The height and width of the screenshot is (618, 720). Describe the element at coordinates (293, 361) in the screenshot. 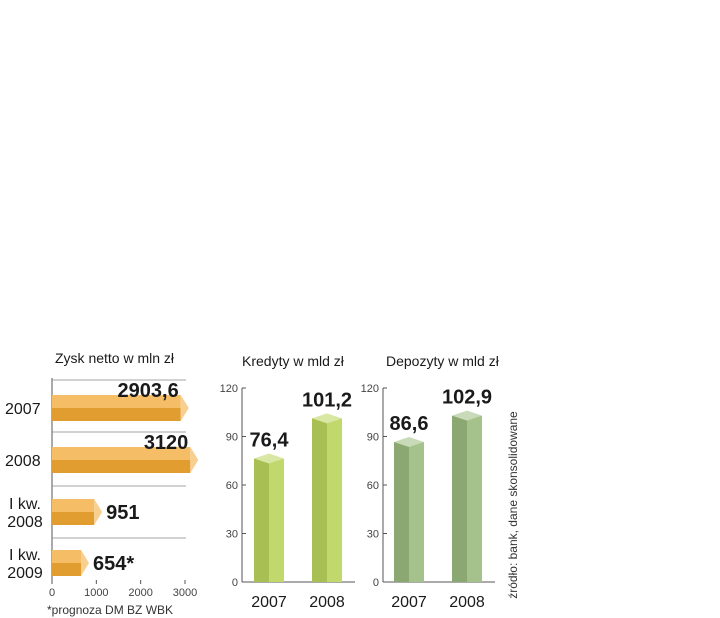

I see `loans-title: Kredyty w mld zł` at that location.